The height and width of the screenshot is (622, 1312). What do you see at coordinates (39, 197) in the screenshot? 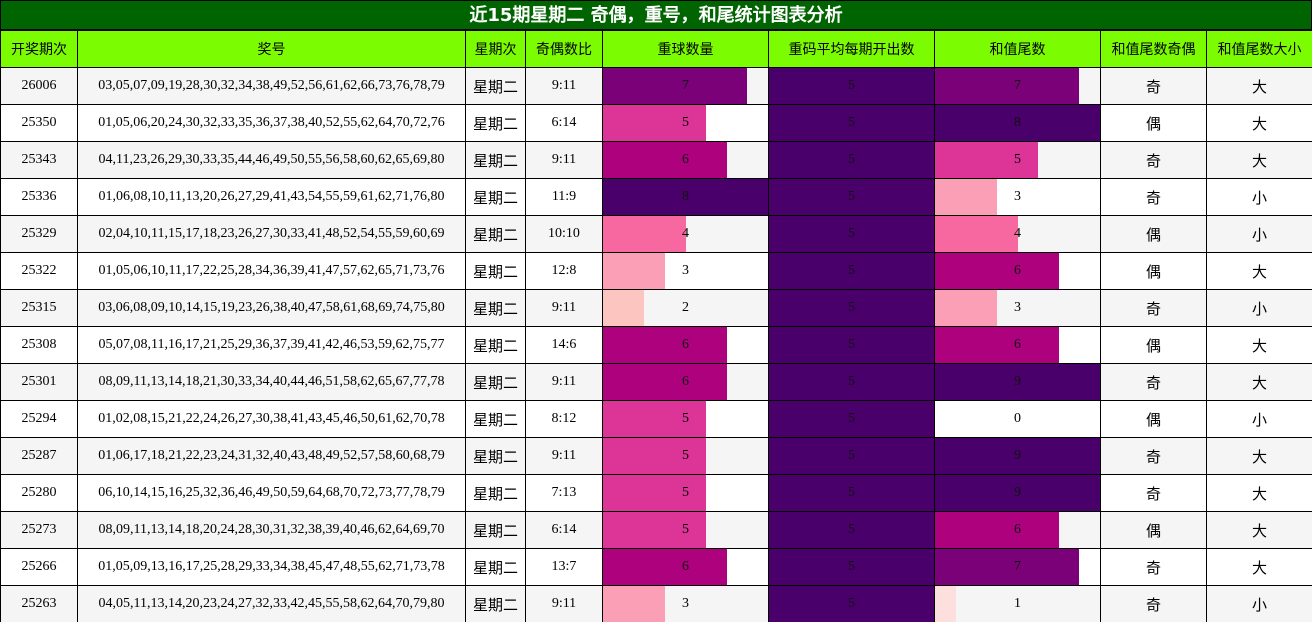
I see `period-cell: 25336` at bounding box center [39, 197].